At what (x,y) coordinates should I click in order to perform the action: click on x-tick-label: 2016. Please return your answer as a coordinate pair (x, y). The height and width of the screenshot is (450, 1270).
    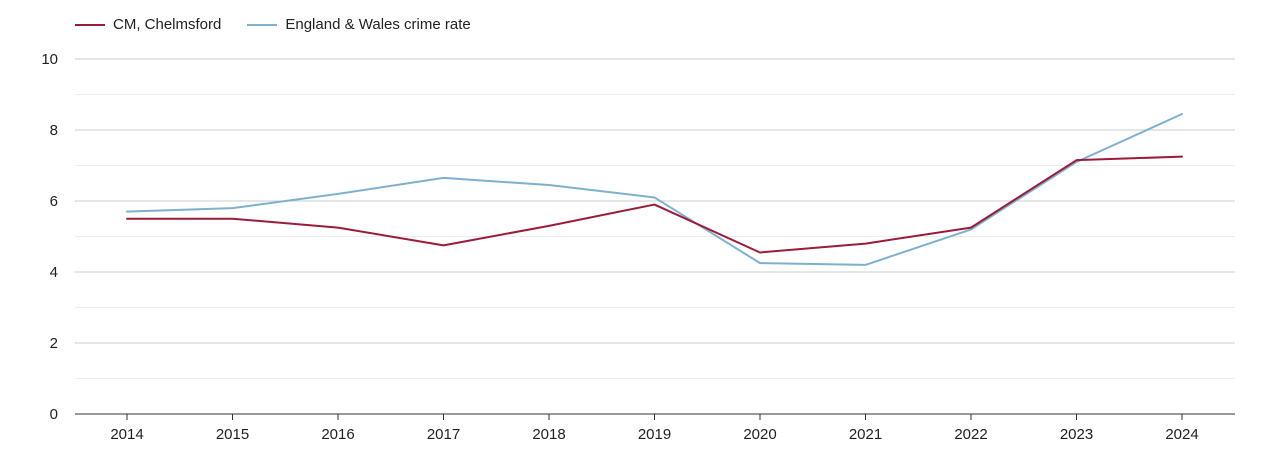
    Looking at the image, I should click on (337, 434).